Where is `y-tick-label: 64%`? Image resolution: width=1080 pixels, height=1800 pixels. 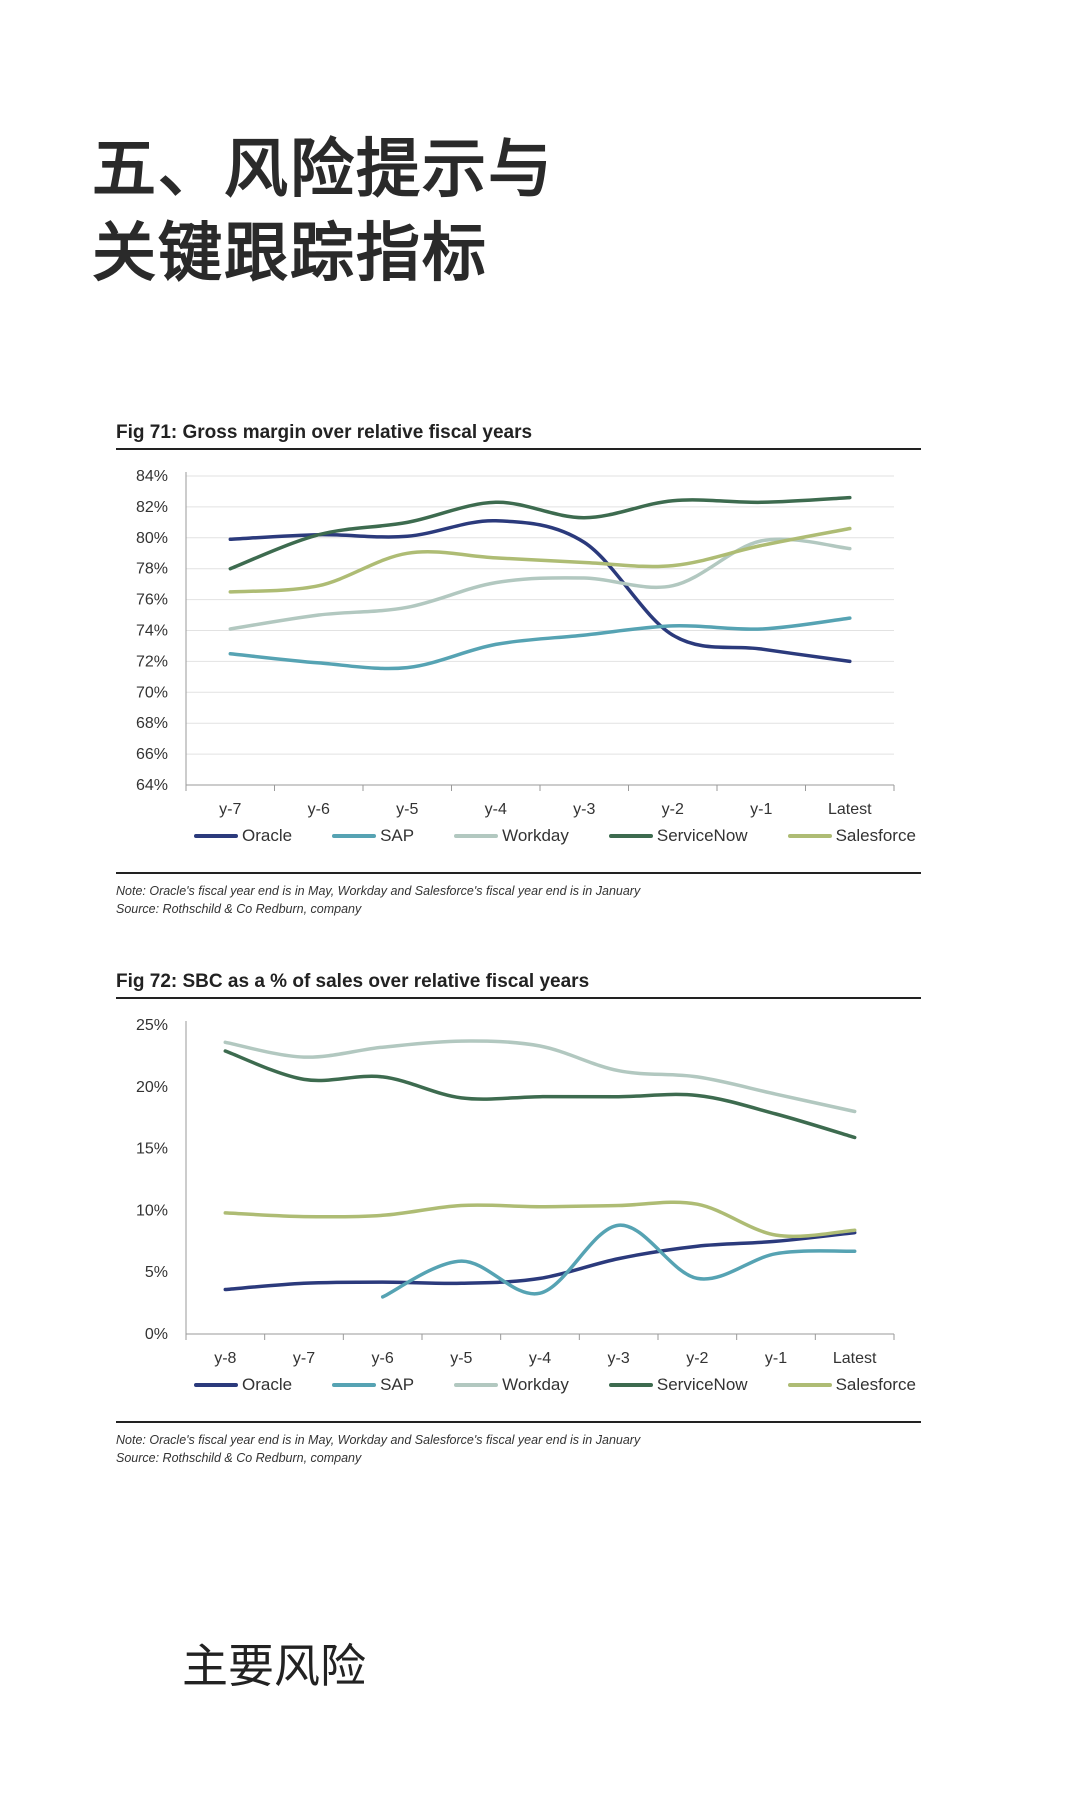
y-tick-label: 64% is located at coordinates (152, 785).